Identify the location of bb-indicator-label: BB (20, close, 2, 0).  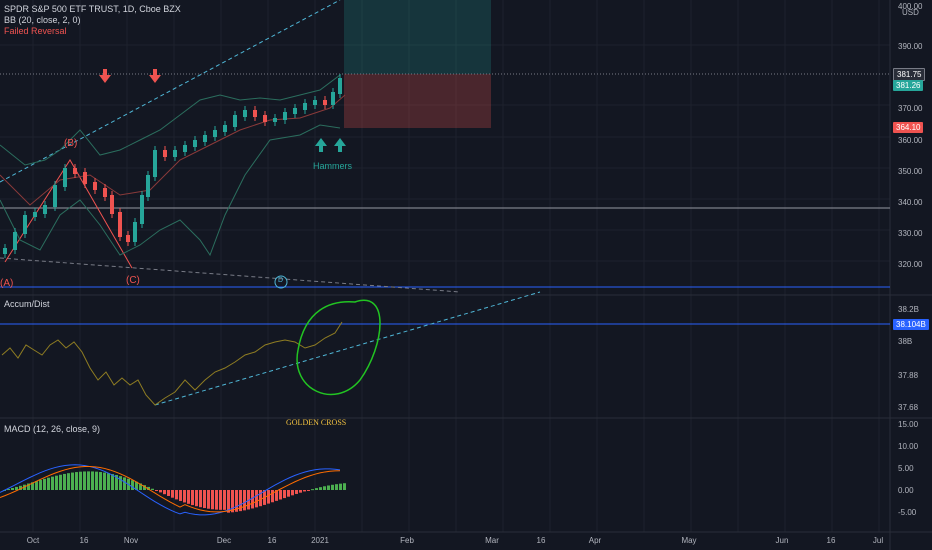
(42, 20).